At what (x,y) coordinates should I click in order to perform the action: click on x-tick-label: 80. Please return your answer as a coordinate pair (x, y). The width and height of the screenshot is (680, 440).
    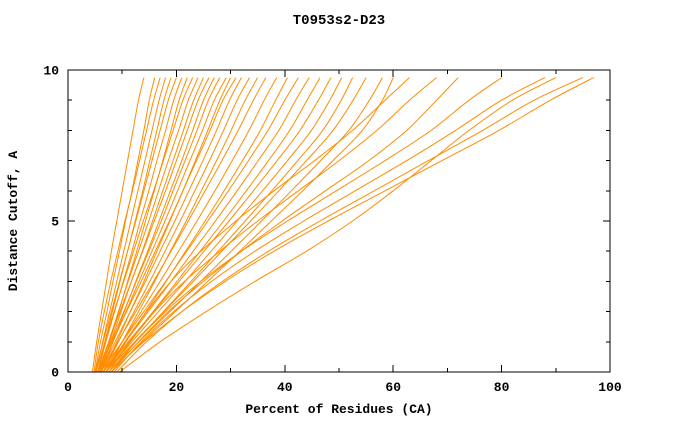
    Looking at the image, I should click on (502, 387).